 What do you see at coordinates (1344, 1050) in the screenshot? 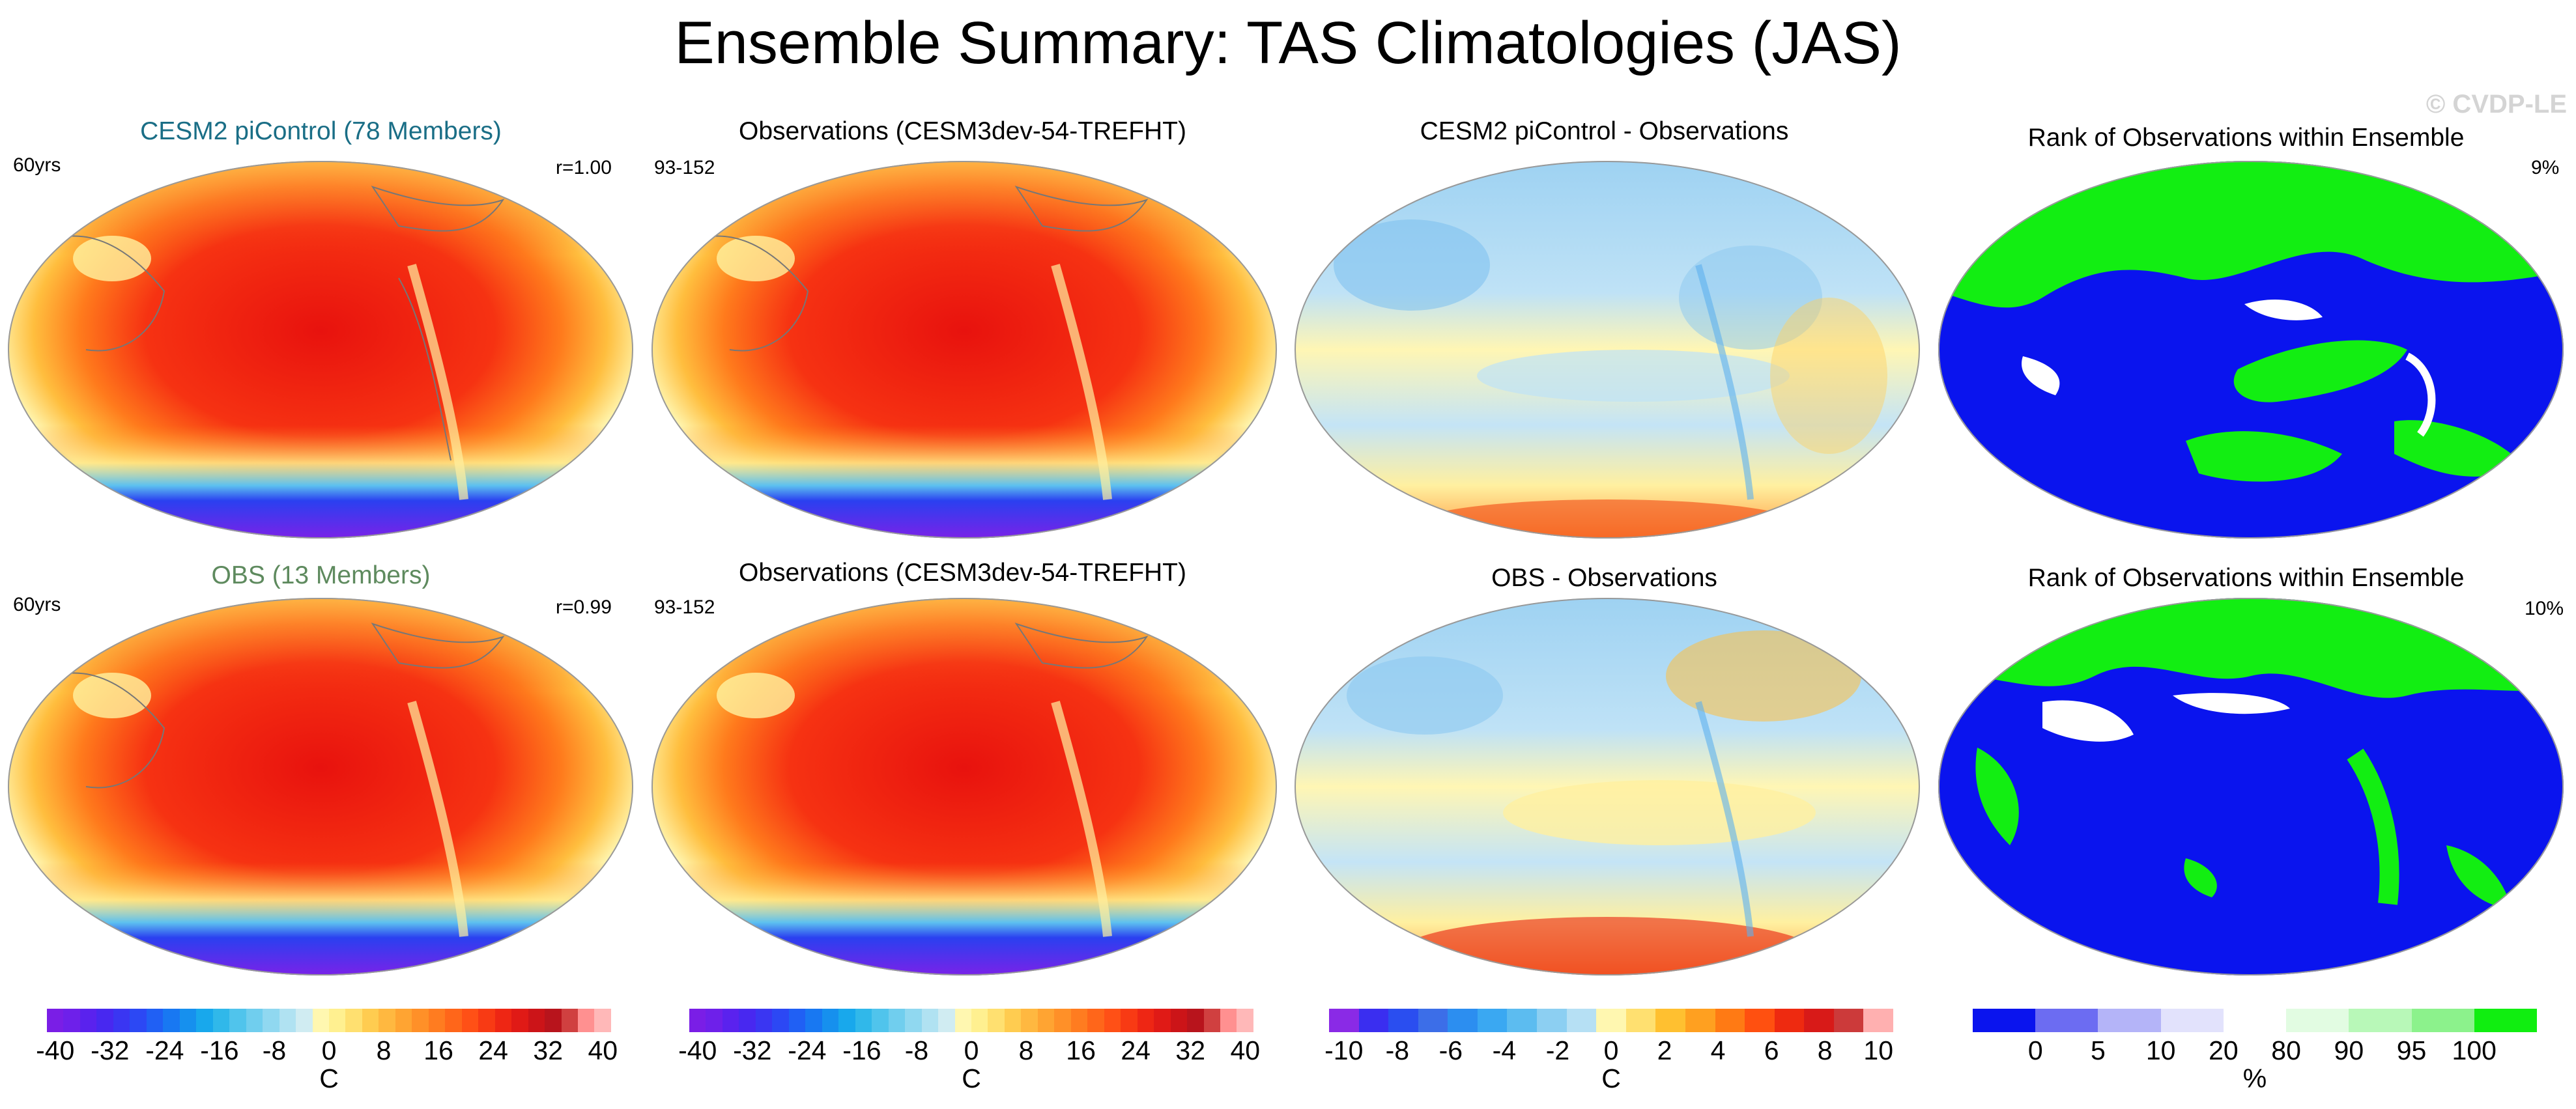
I see `colorbar-tick-label: -10` at bounding box center [1344, 1050].